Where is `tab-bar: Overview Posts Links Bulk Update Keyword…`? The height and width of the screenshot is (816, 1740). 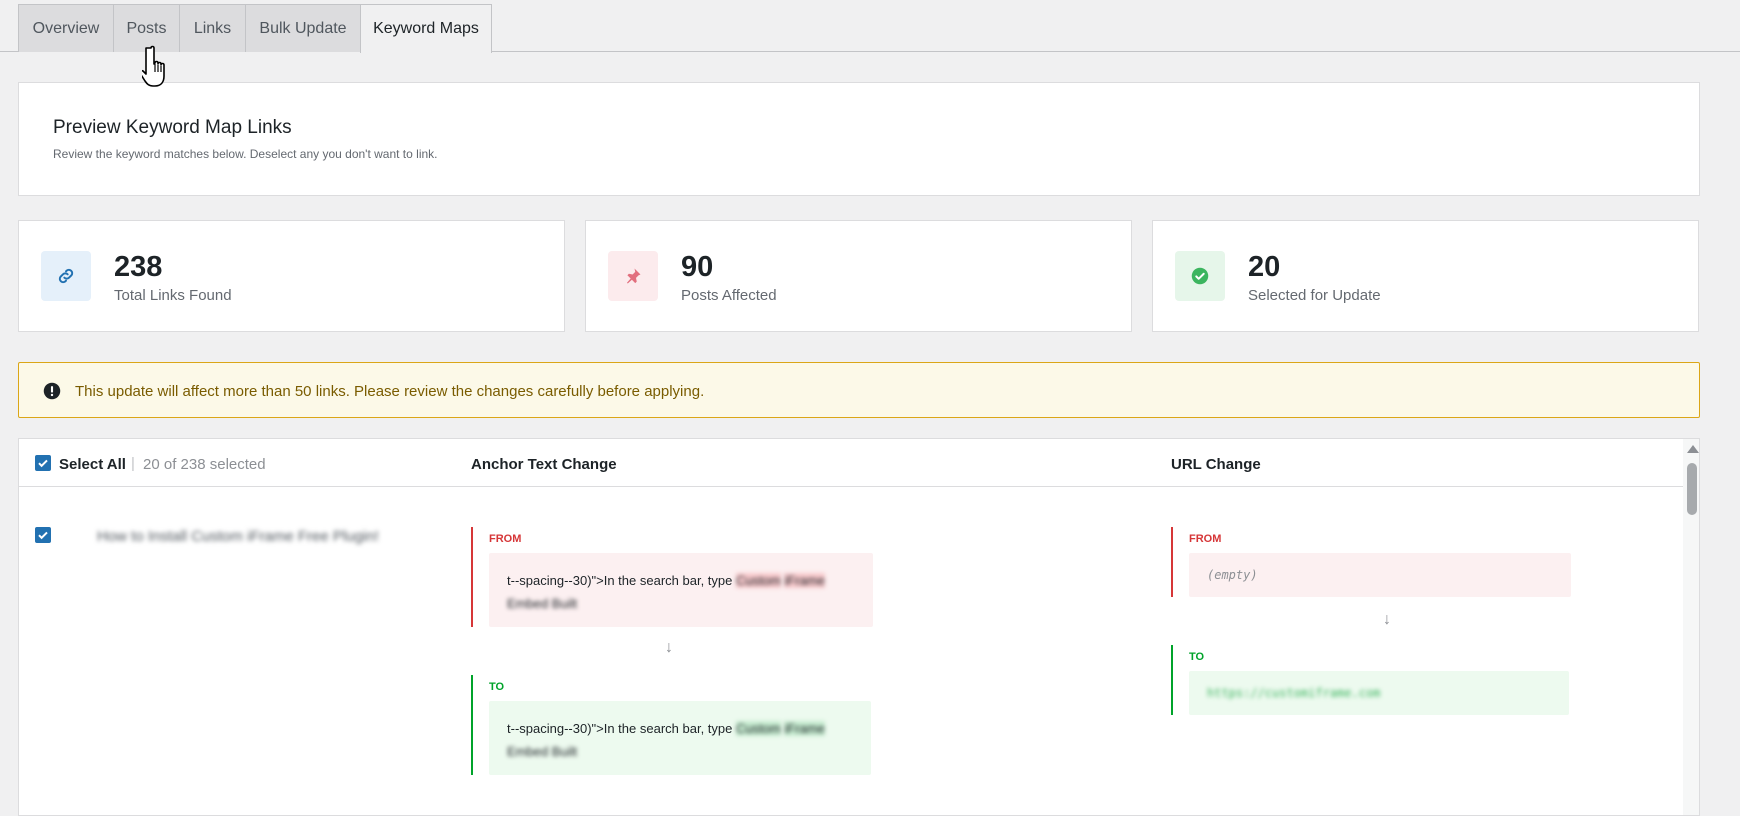 tab-bar: Overview Posts Links Bulk Update Keyword… is located at coordinates (870, 26).